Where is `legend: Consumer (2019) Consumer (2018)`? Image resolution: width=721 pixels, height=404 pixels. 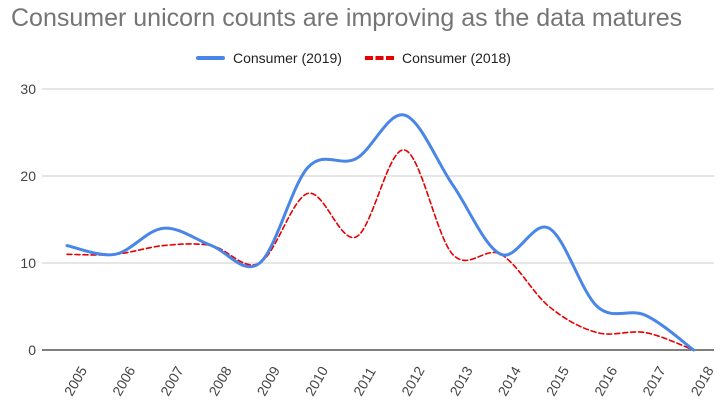 legend: Consumer (2019) Consumer (2018) is located at coordinates (360, 58).